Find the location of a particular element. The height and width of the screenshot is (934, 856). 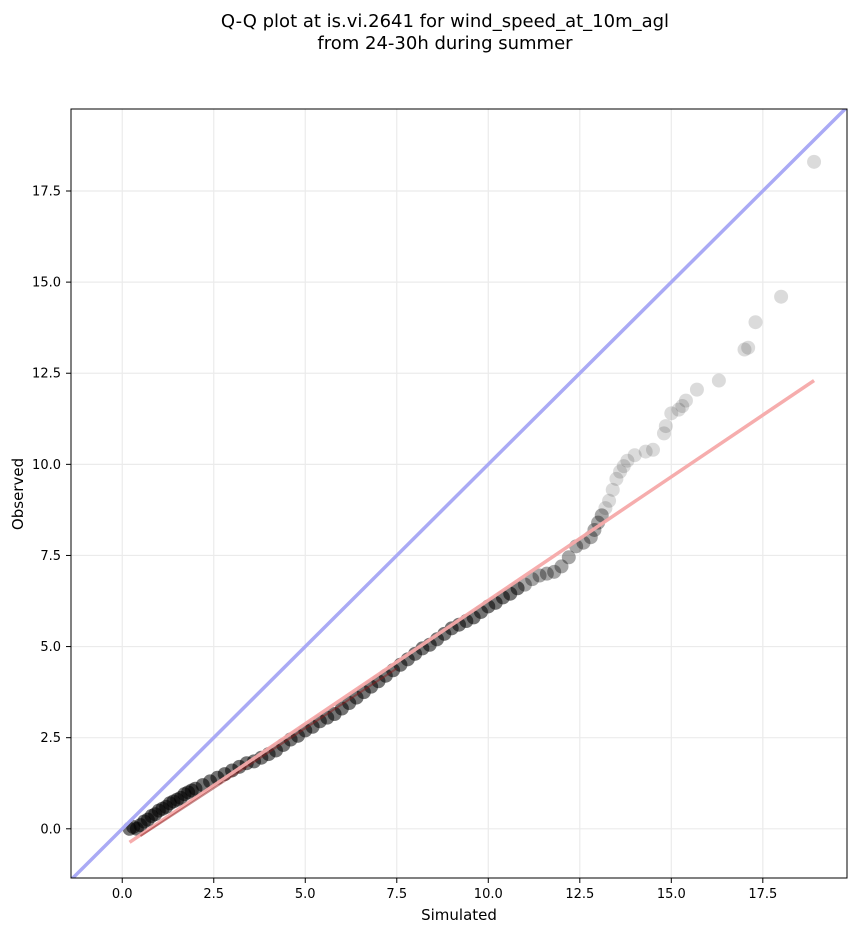

y-tick-label: 12.5 is located at coordinates (46, 374).